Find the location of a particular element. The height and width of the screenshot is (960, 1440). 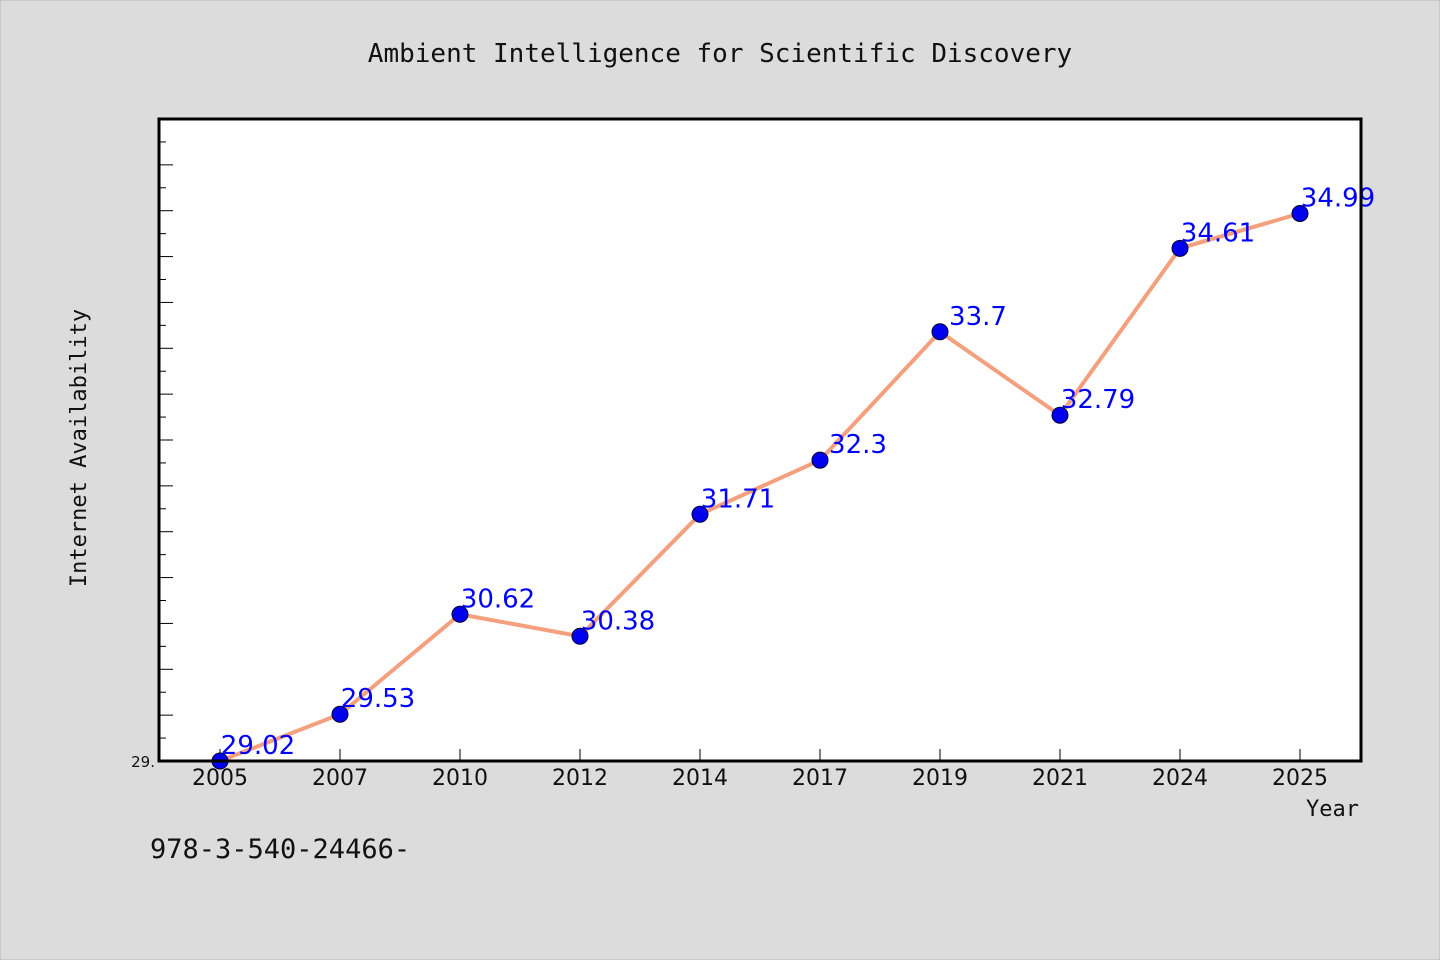

x-tick-label: 2017 is located at coordinates (820, 778).